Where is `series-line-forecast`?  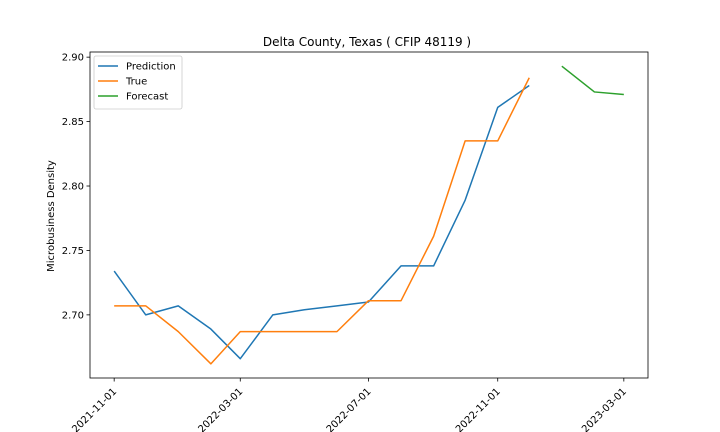 series-line-forecast is located at coordinates (592, 80).